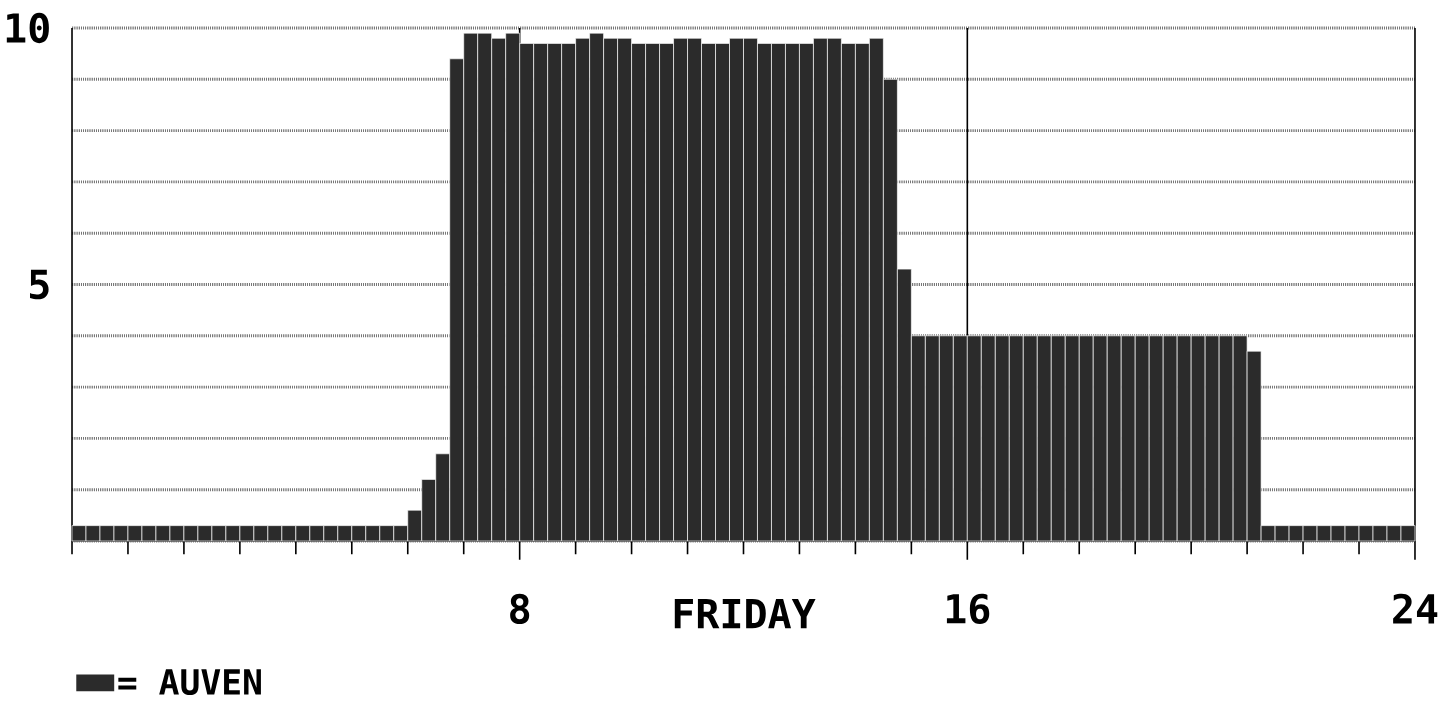 This screenshot has height=719, width=1449. I want to click on x-tick-label: 16, so click(968, 608).